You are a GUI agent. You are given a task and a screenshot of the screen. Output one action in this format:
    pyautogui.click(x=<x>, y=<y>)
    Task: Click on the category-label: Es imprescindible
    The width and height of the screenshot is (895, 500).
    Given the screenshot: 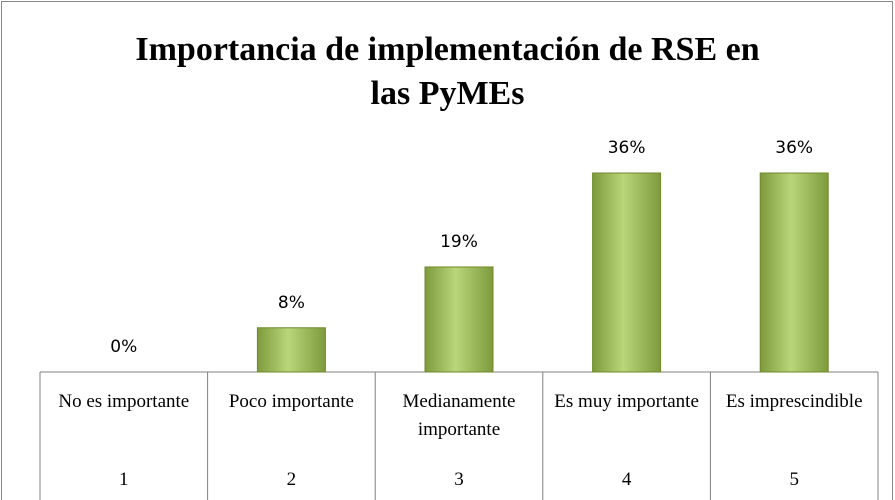 What is the action you would take?
    pyautogui.click(x=794, y=401)
    